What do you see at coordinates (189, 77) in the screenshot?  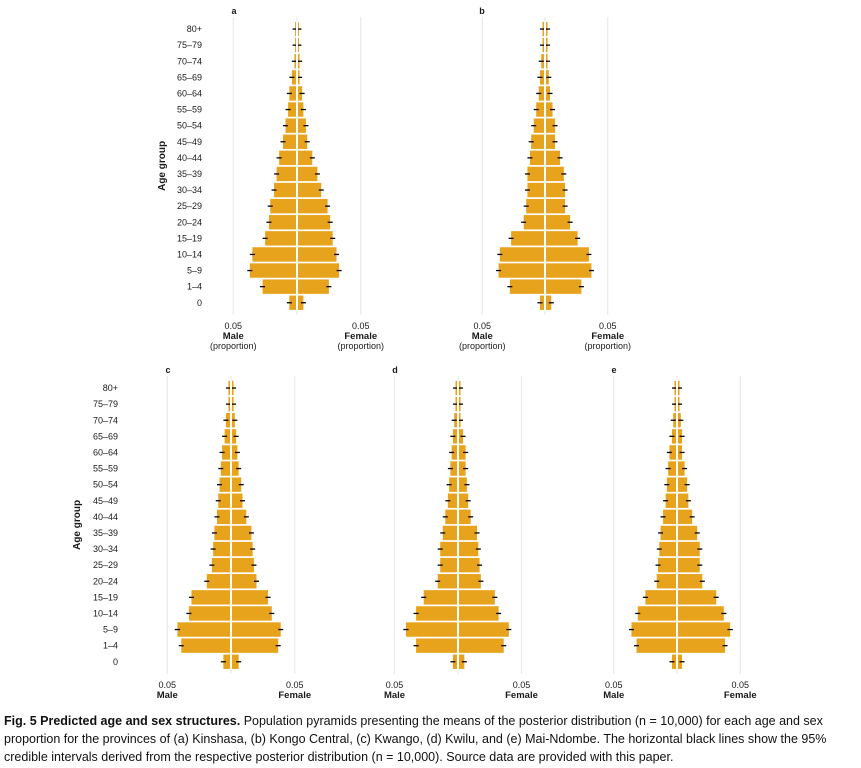 I see `age-tick-label: 65–69` at bounding box center [189, 77].